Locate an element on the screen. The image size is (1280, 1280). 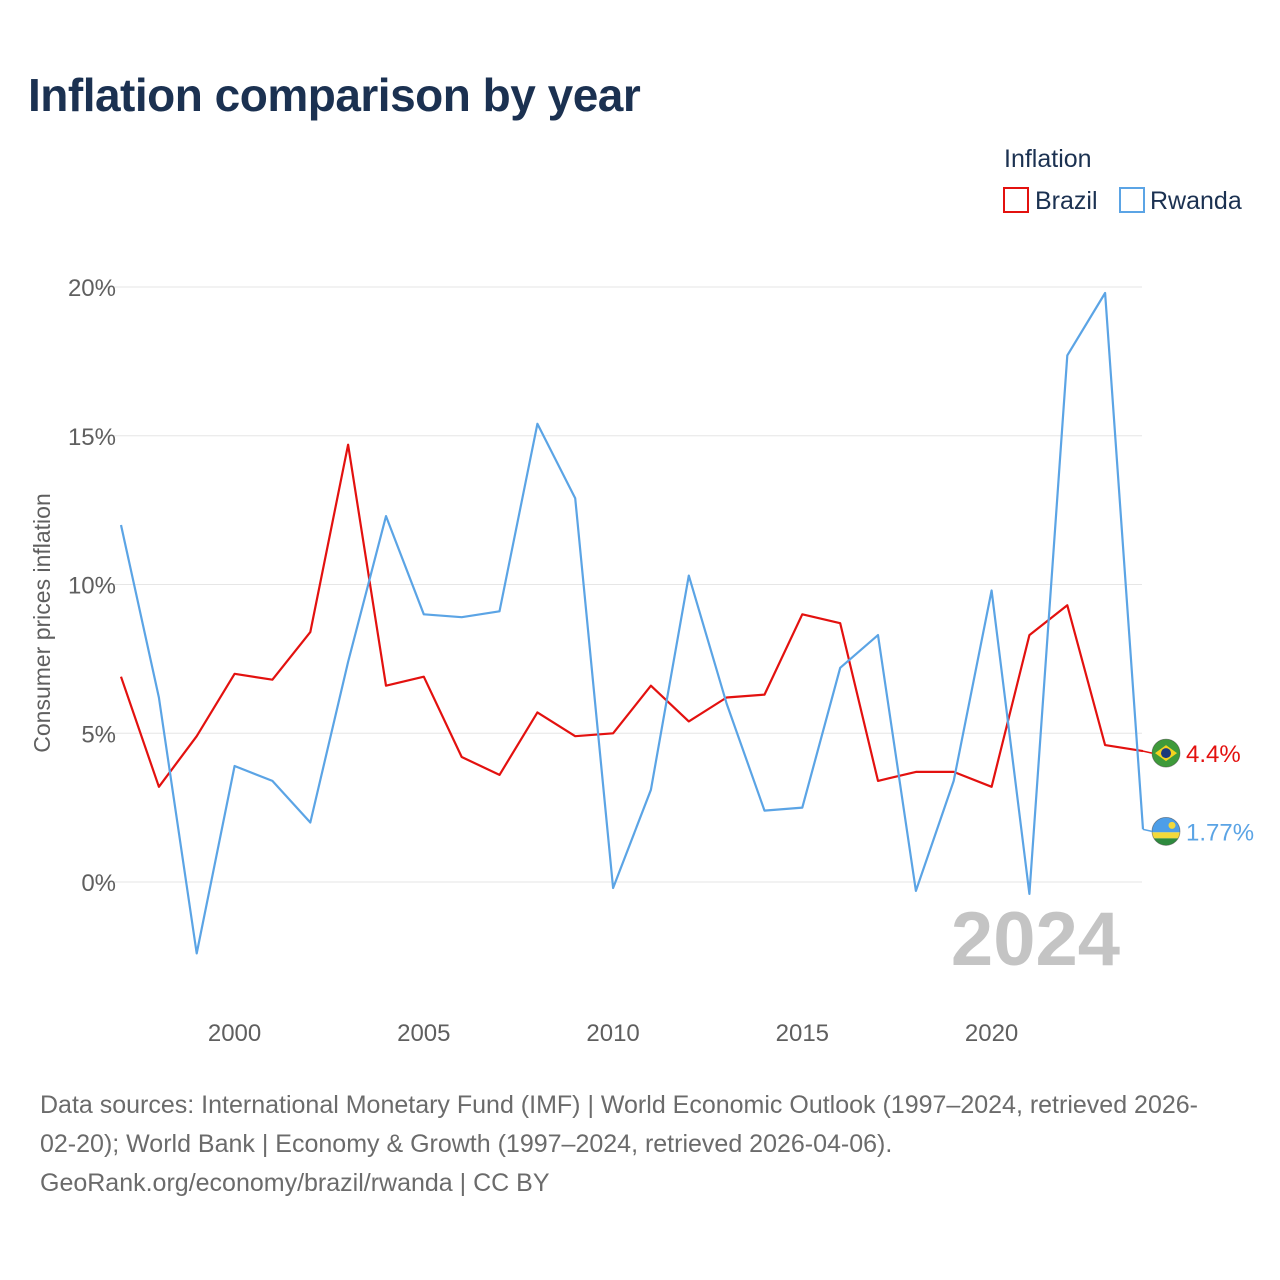
legend-item-brazil: Brazil is located at coordinates (1050, 201).